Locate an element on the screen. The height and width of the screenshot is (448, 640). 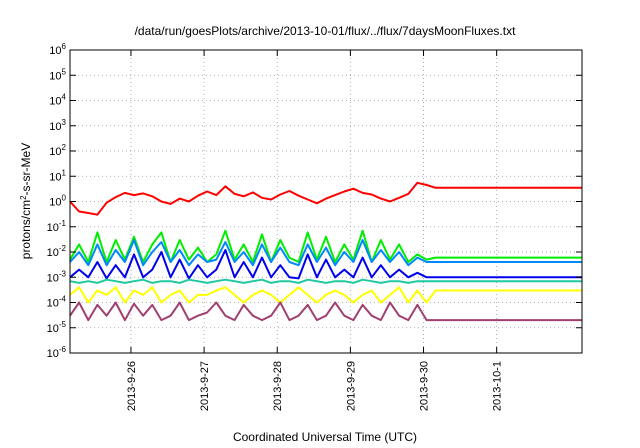
y-tick-label: 10⁻³ is located at coordinates (57, 276).